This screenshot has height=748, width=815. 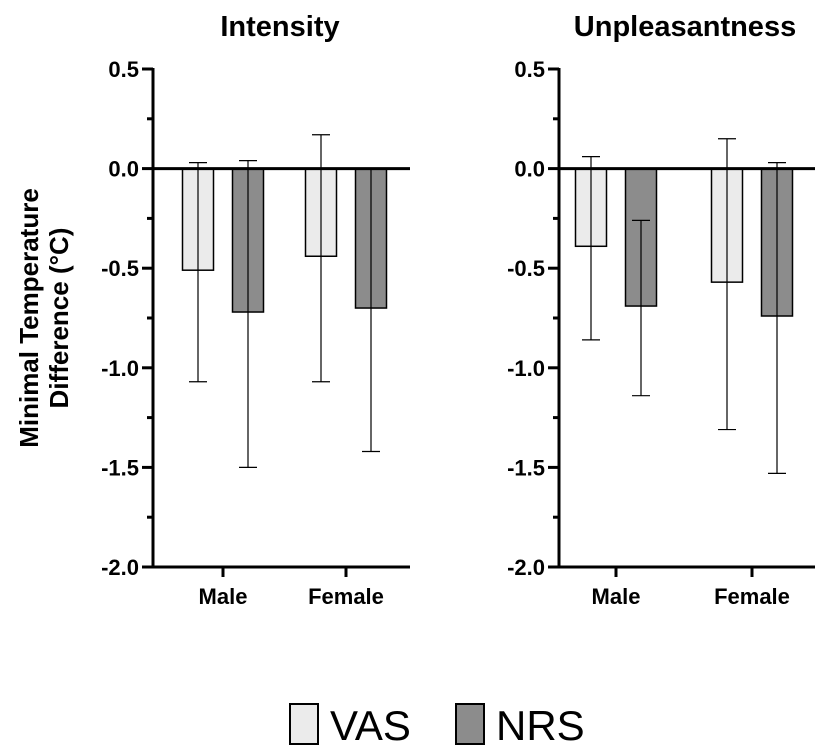 I want to click on panel-title: Intensity, so click(x=279, y=27).